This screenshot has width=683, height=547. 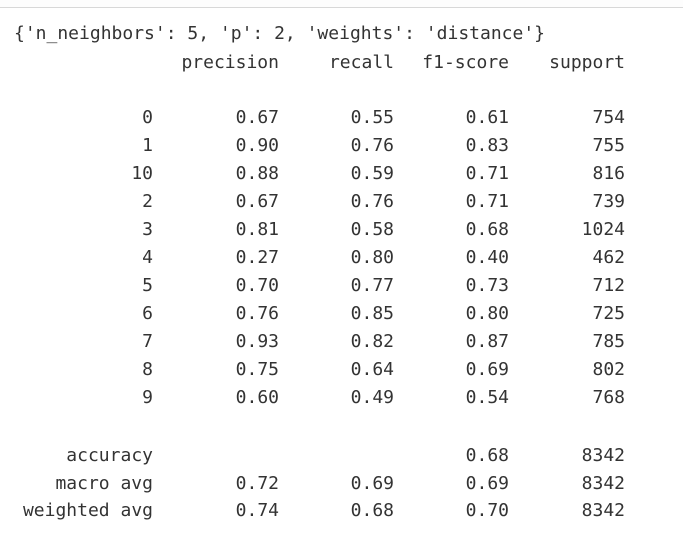 What do you see at coordinates (147, 369) in the screenshot?
I see `row-label: 8` at bounding box center [147, 369].